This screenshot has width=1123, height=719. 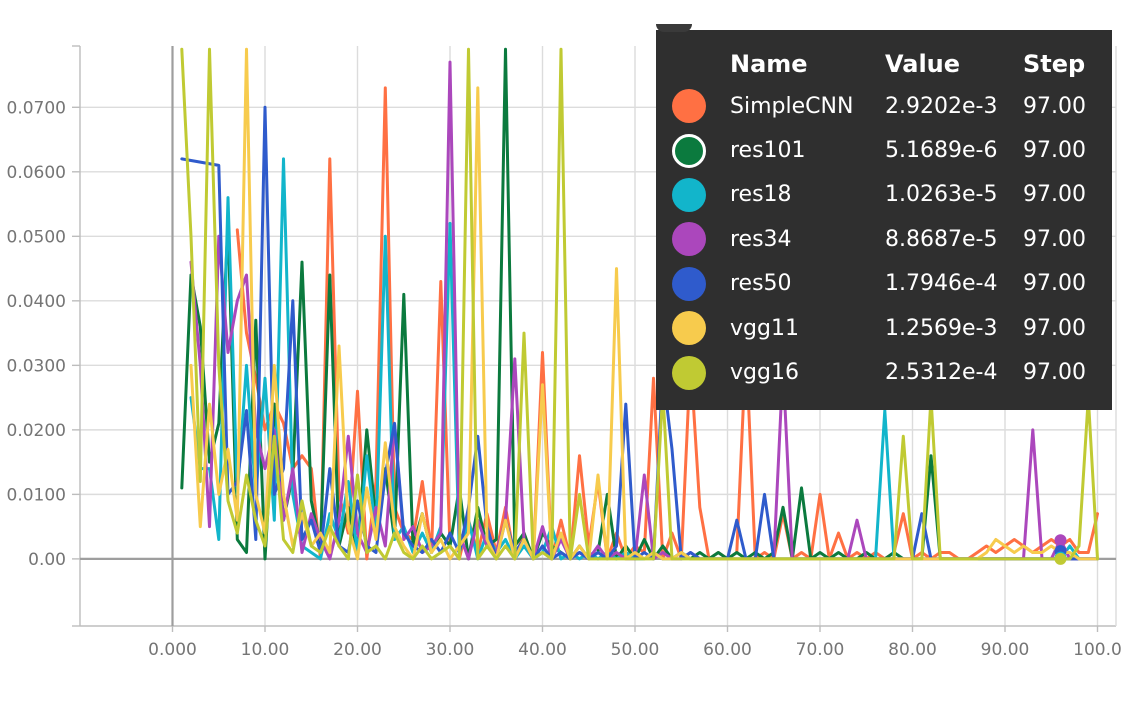 What do you see at coordinates (764, 373) in the screenshot?
I see `tooltip-series-name: vgg16` at bounding box center [764, 373].